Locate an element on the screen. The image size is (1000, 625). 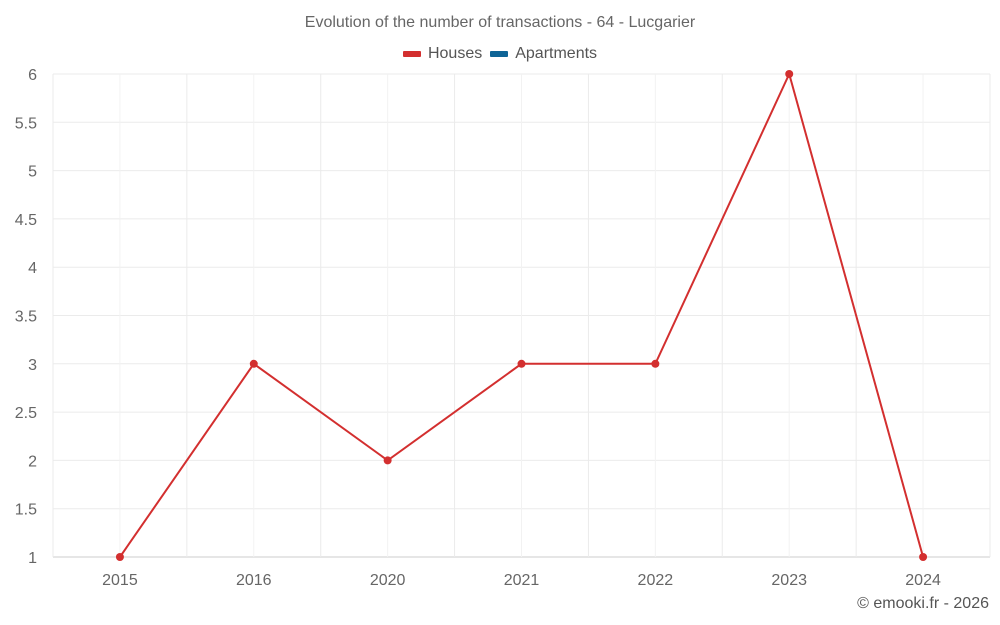
x-tick-label: 2020 is located at coordinates (388, 580).